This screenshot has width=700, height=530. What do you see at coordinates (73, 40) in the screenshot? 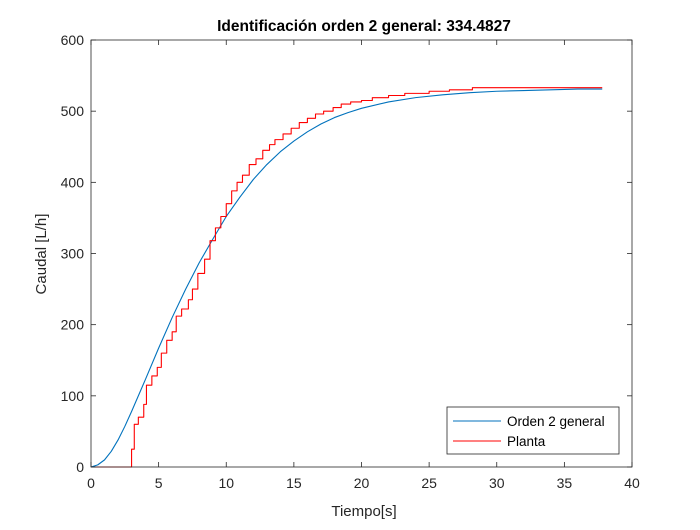
I see `y-tick-label: 600` at bounding box center [73, 40].